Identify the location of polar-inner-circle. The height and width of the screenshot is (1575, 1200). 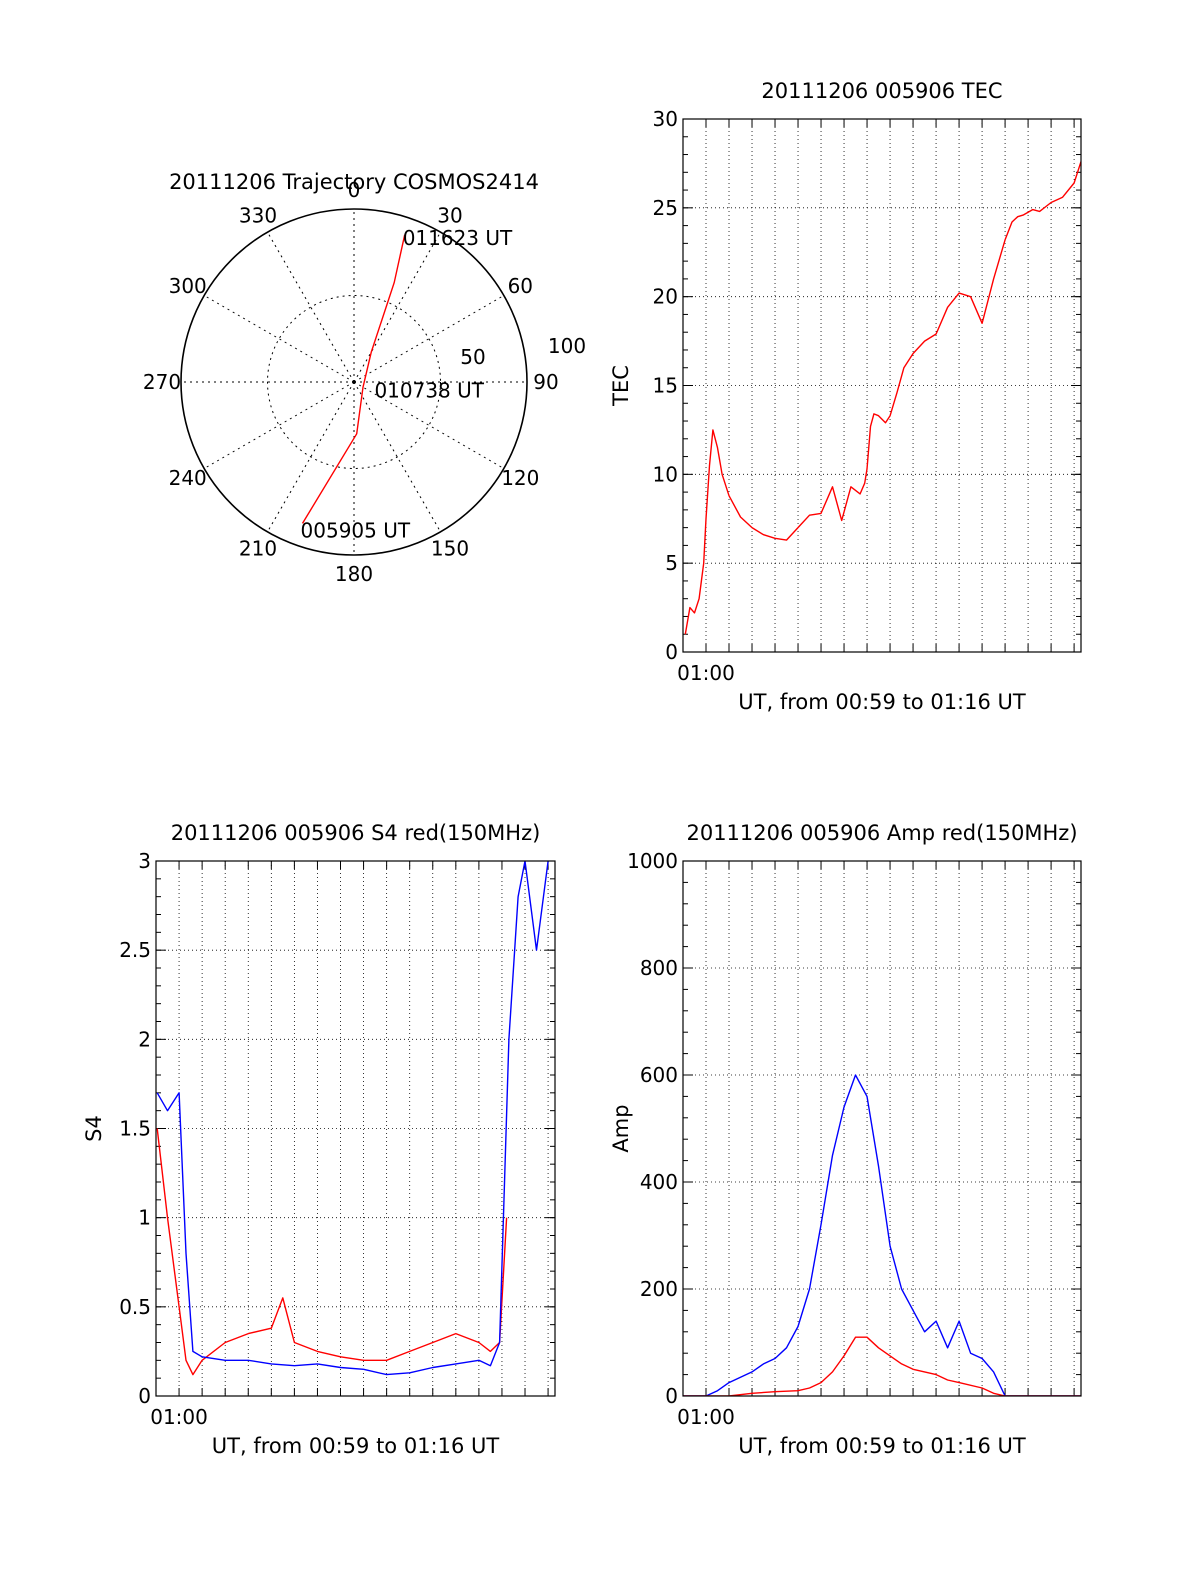
(354, 382).